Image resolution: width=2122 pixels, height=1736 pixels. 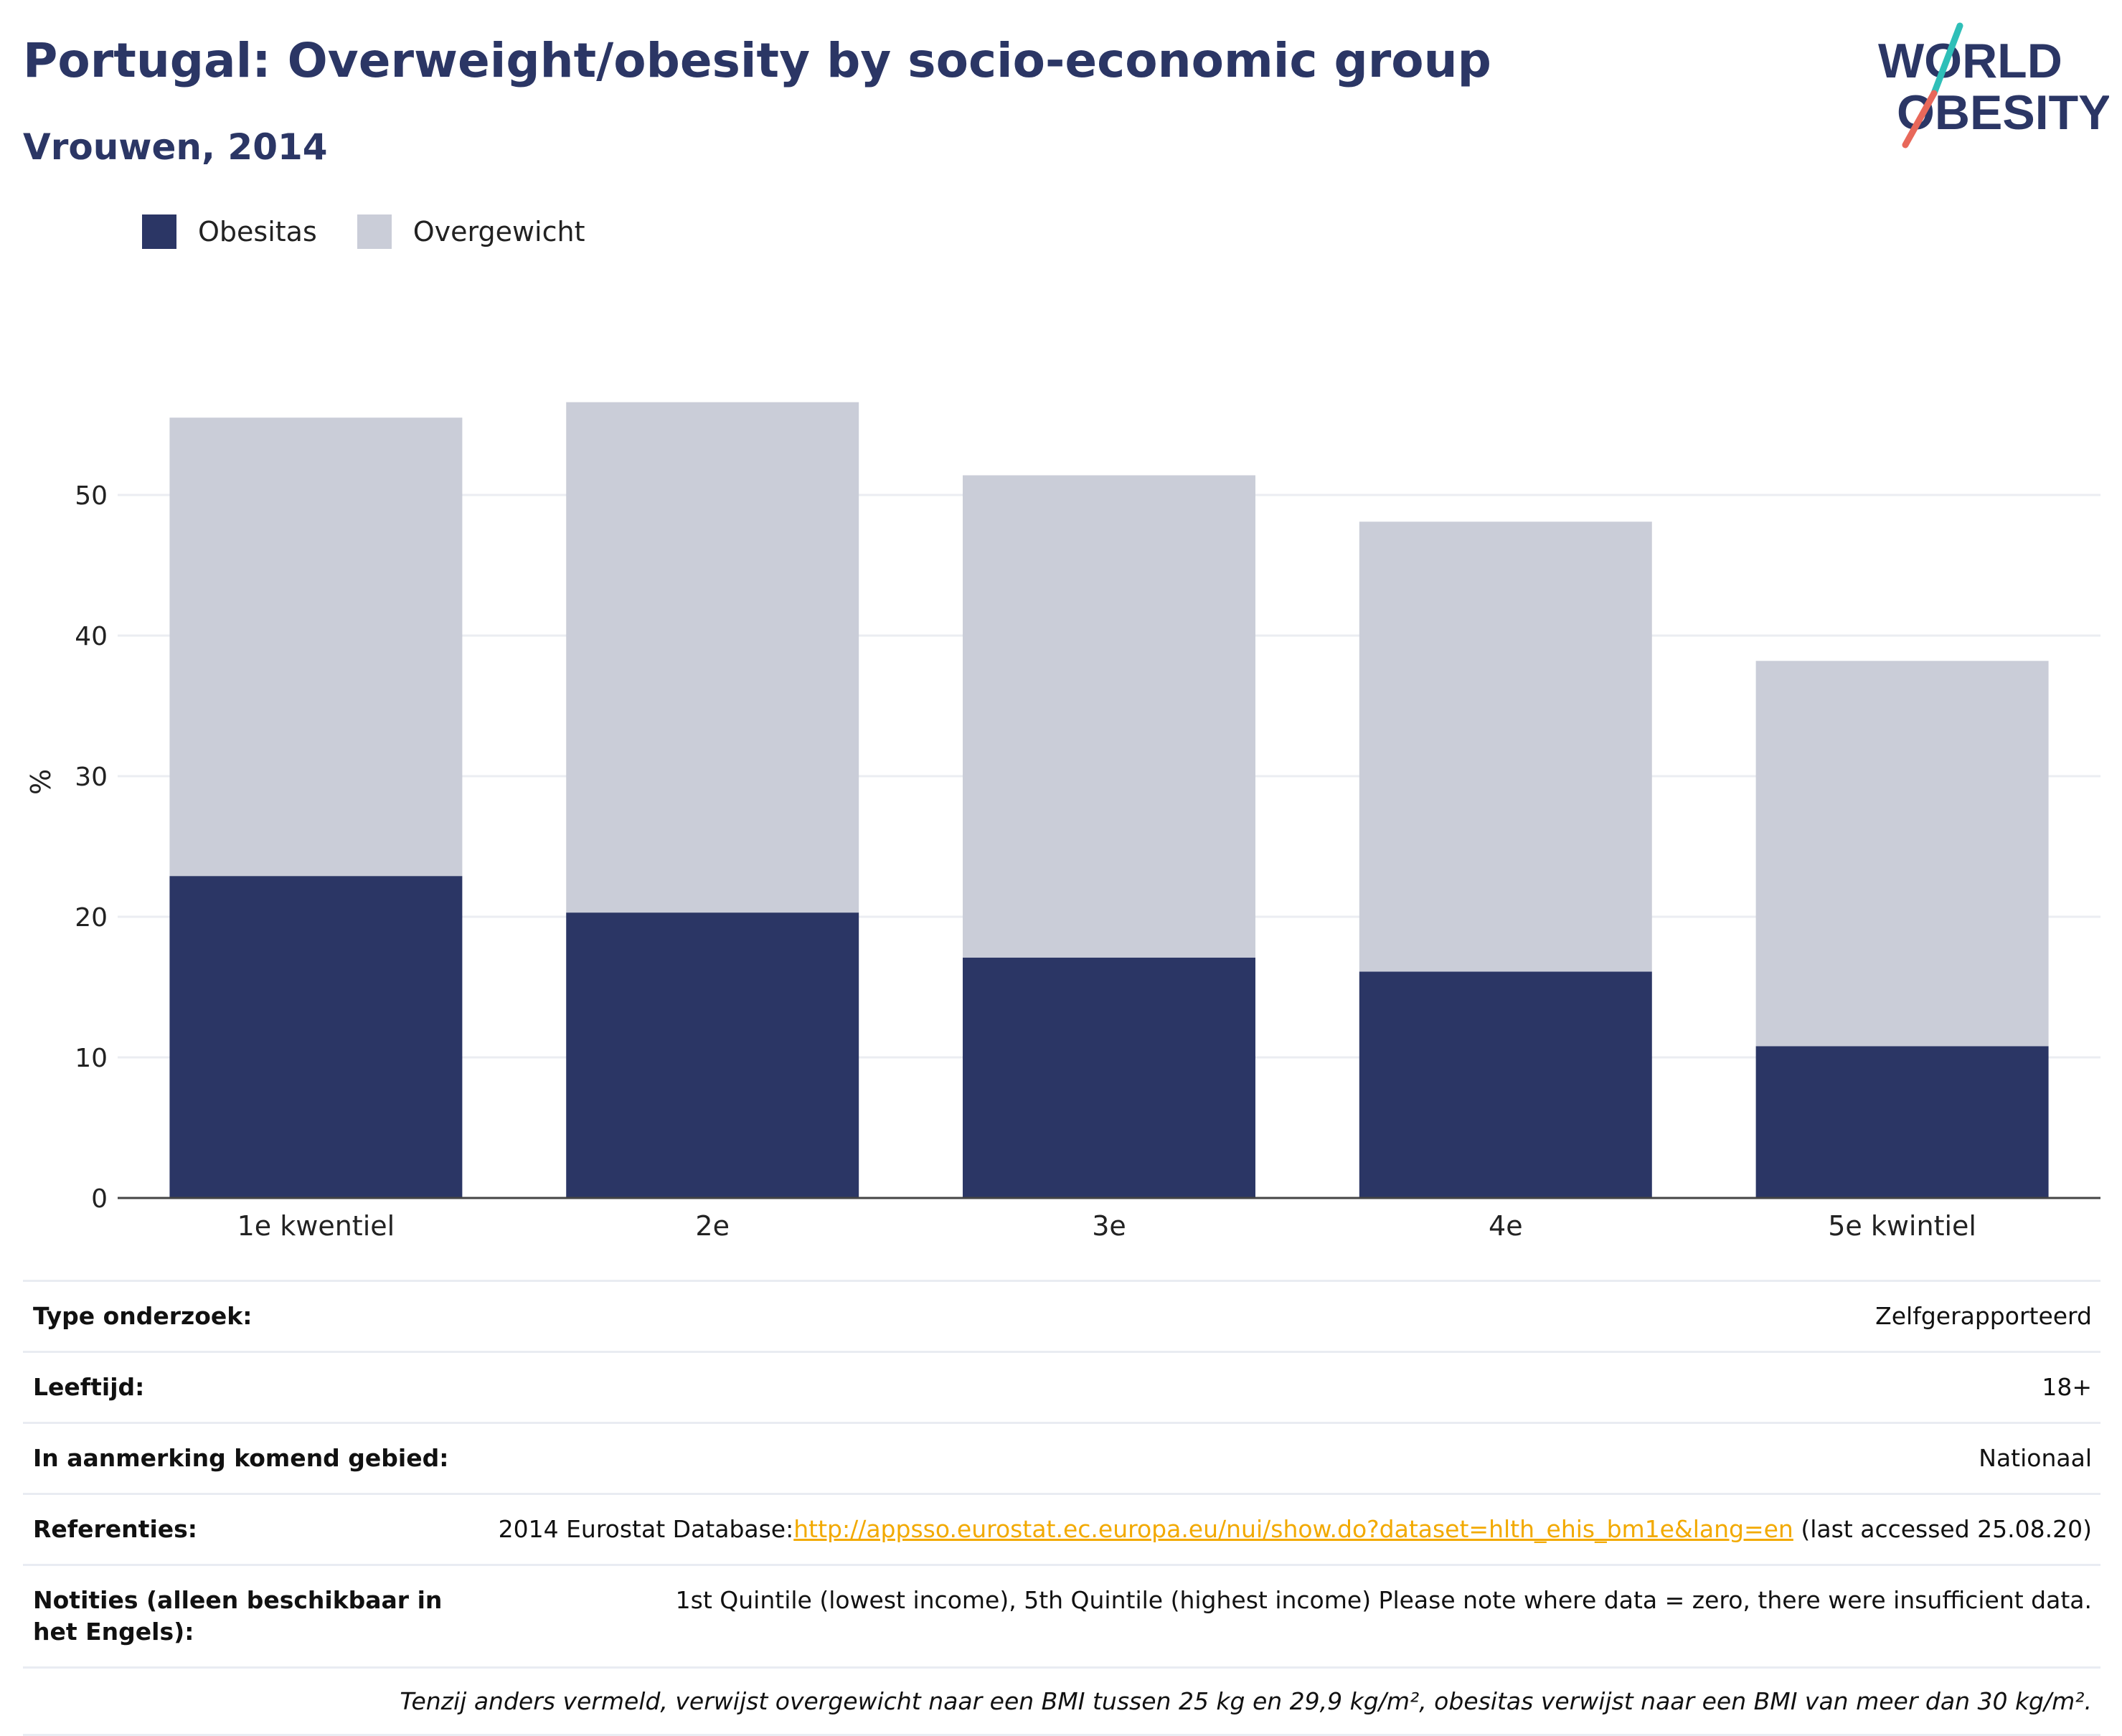 I want to click on y-tick-label: 50, so click(x=91, y=496).